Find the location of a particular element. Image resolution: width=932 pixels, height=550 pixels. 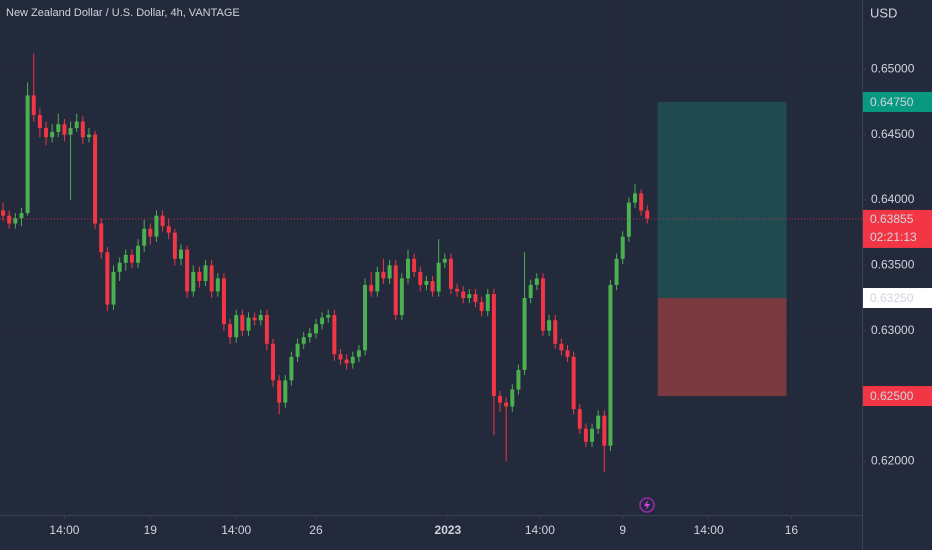

loss-zone is located at coordinates (722, 347).